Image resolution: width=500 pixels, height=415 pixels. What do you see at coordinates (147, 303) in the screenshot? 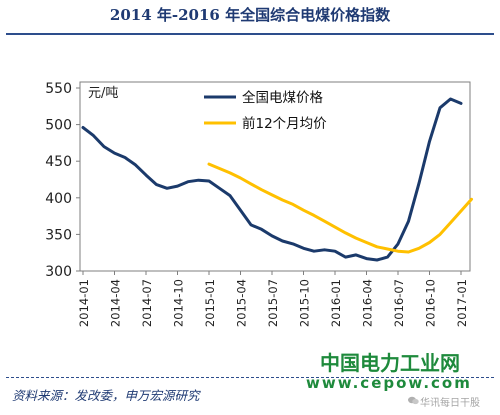
I see `x-tick-label: 2014-07` at bounding box center [147, 303].